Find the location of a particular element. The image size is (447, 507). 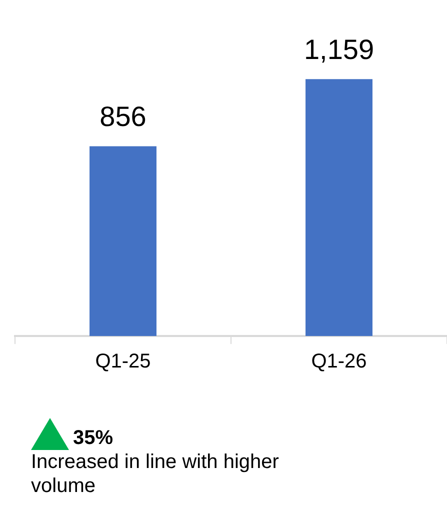

text: Increased in line with higher volume is located at coordinates (155, 474).